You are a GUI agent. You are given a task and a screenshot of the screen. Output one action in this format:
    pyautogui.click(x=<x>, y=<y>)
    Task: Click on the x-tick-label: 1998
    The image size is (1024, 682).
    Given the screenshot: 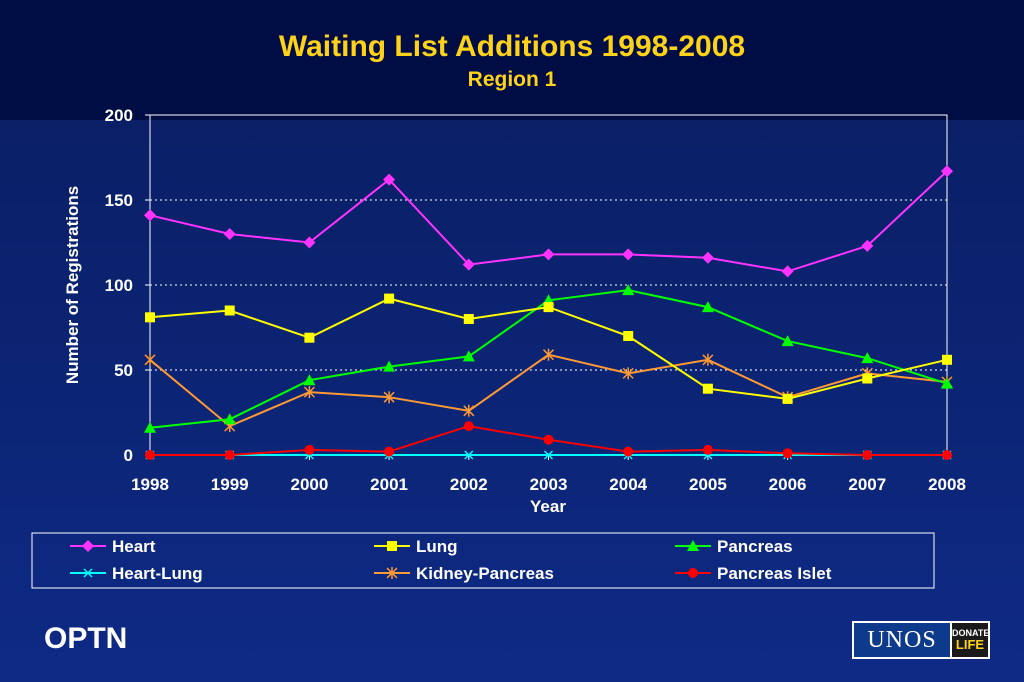 What is the action you would take?
    pyautogui.click(x=150, y=484)
    